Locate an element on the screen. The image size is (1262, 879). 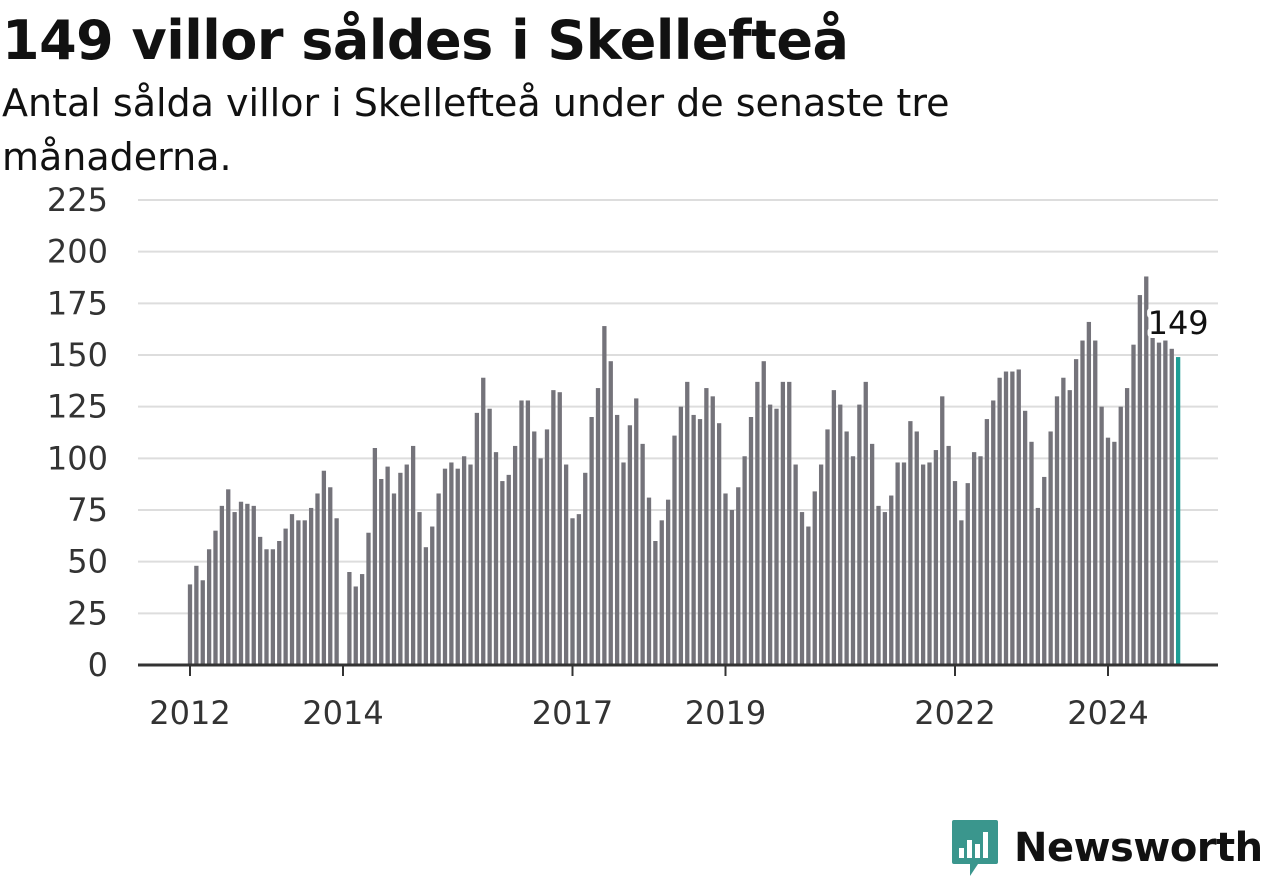
newsworthy-logo: Newsworthy is located at coordinates (1106, 848).